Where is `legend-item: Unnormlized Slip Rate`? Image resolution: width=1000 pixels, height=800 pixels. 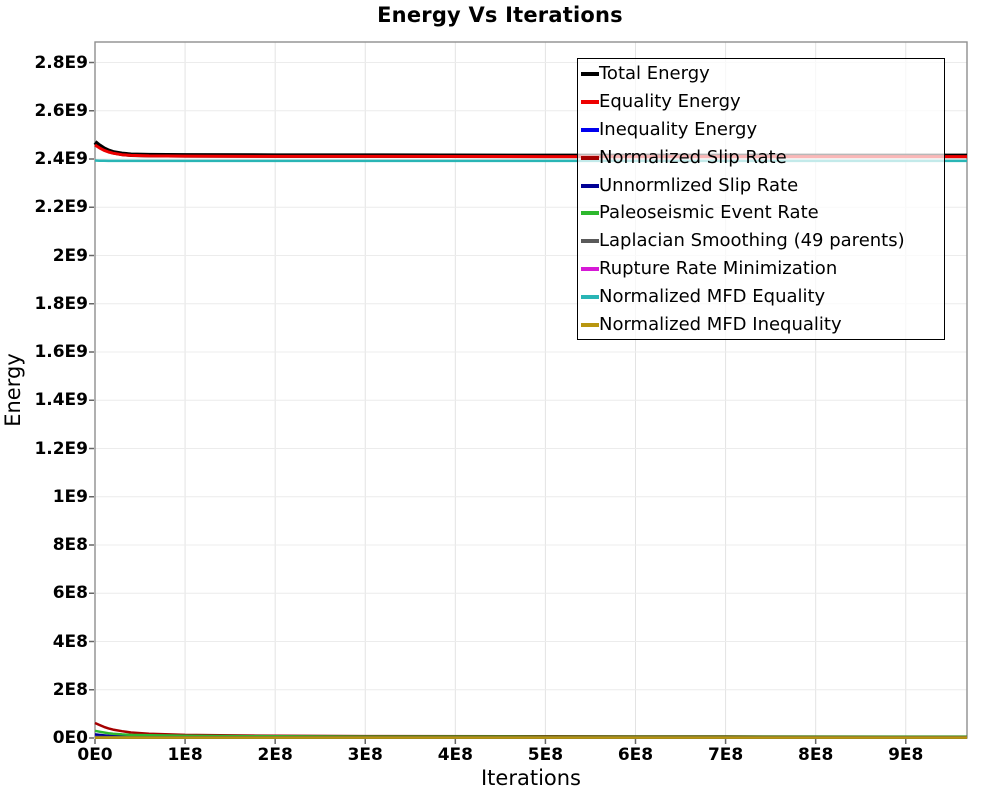 legend-item: Unnormlized Slip Rate is located at coordinates (762, 186).